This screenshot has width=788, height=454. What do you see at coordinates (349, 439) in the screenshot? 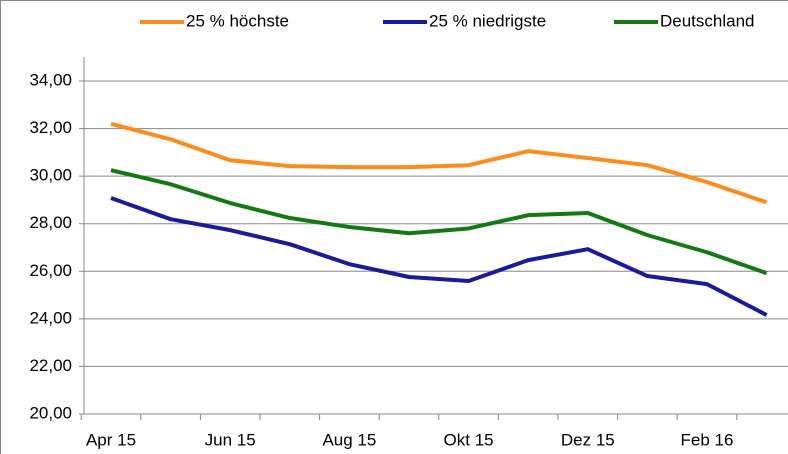
I see `x-tick-label: Aug 15` at bounding box center [349, 439].